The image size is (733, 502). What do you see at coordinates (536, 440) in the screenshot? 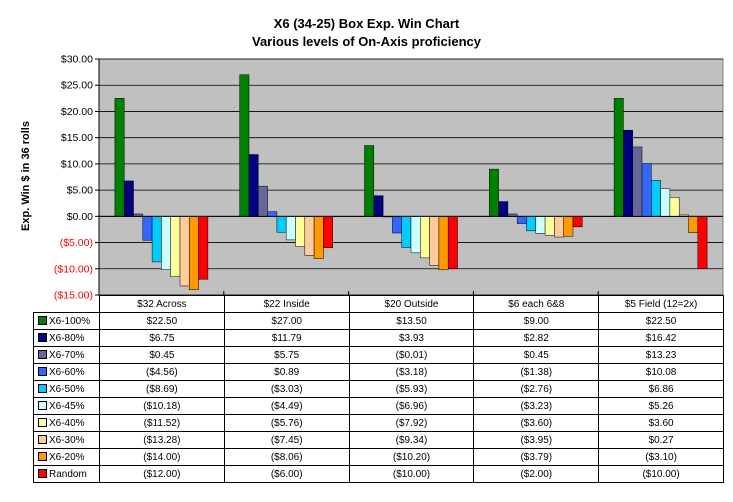
I see `data-cell: ($3.95)` at bounding box center [536, 440].